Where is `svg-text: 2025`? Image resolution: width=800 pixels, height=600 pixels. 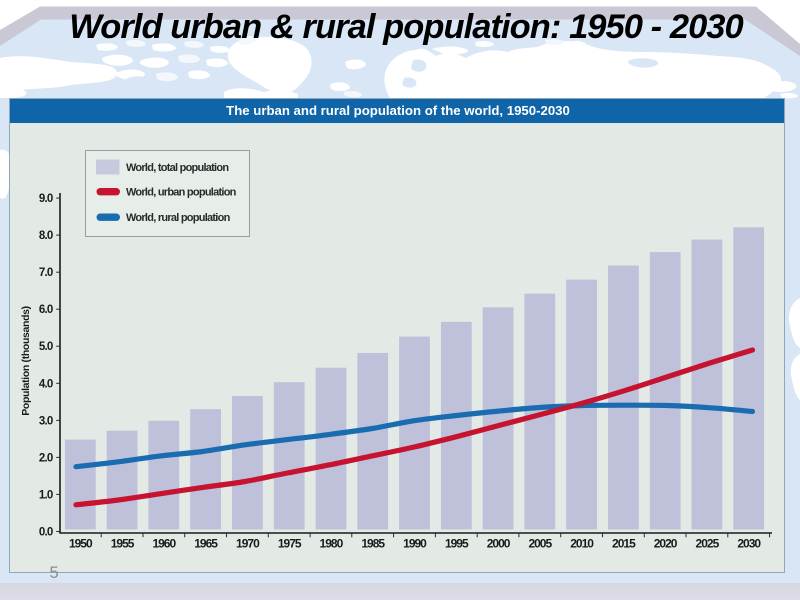 svg-text: 2025 is located at coordinates (708, 544).